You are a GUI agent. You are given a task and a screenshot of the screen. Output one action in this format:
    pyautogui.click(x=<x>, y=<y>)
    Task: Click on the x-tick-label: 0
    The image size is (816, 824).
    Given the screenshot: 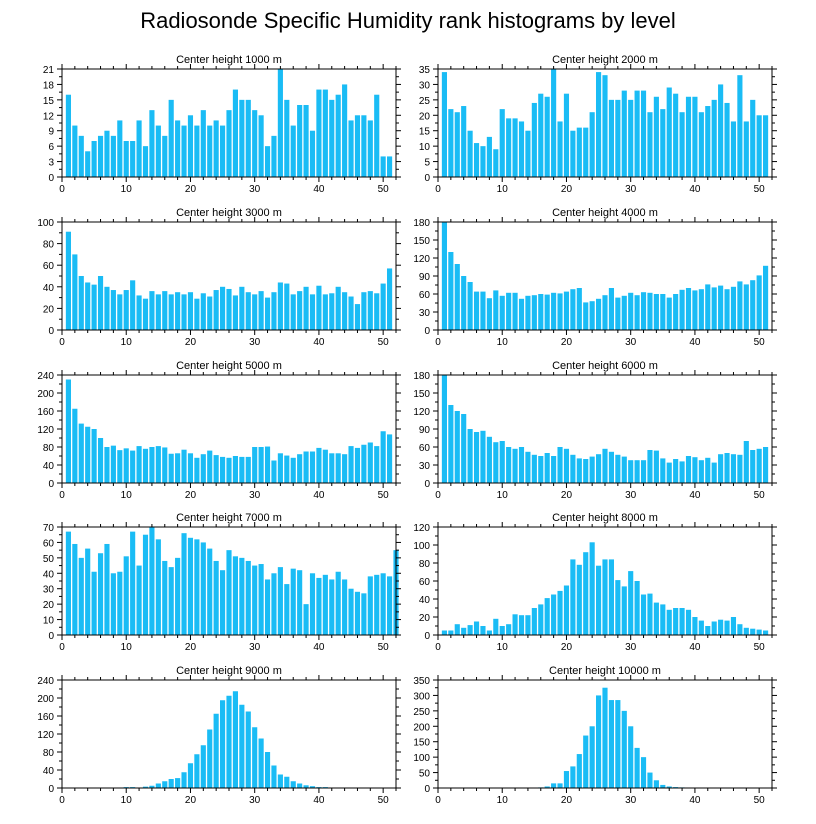 What is the action you would take?
    pyautogui.click(x=438, y=189)
    